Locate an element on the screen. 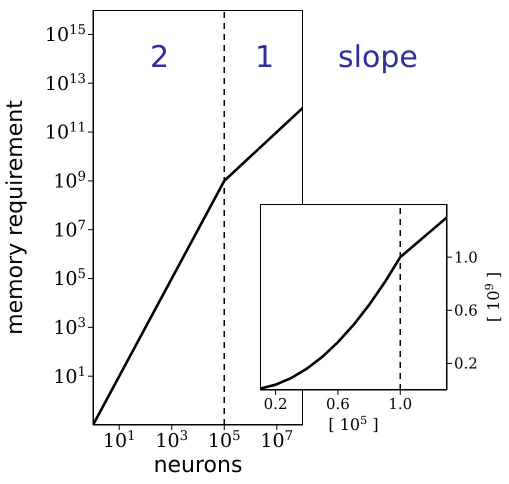 Image resolution: width=509 pixels, height=484 pixels. y-tick-label: 10$^{1}$ is located at coordinates (69, 376).